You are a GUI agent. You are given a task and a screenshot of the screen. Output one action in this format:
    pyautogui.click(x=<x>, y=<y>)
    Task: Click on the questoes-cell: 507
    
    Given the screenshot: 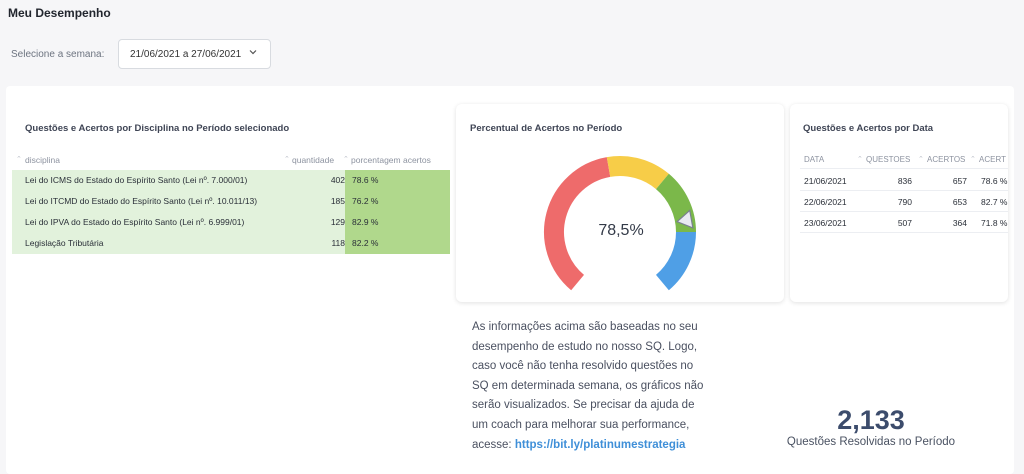 What is the action you would take?
    pyautogui.click(x=904, y=223)
    